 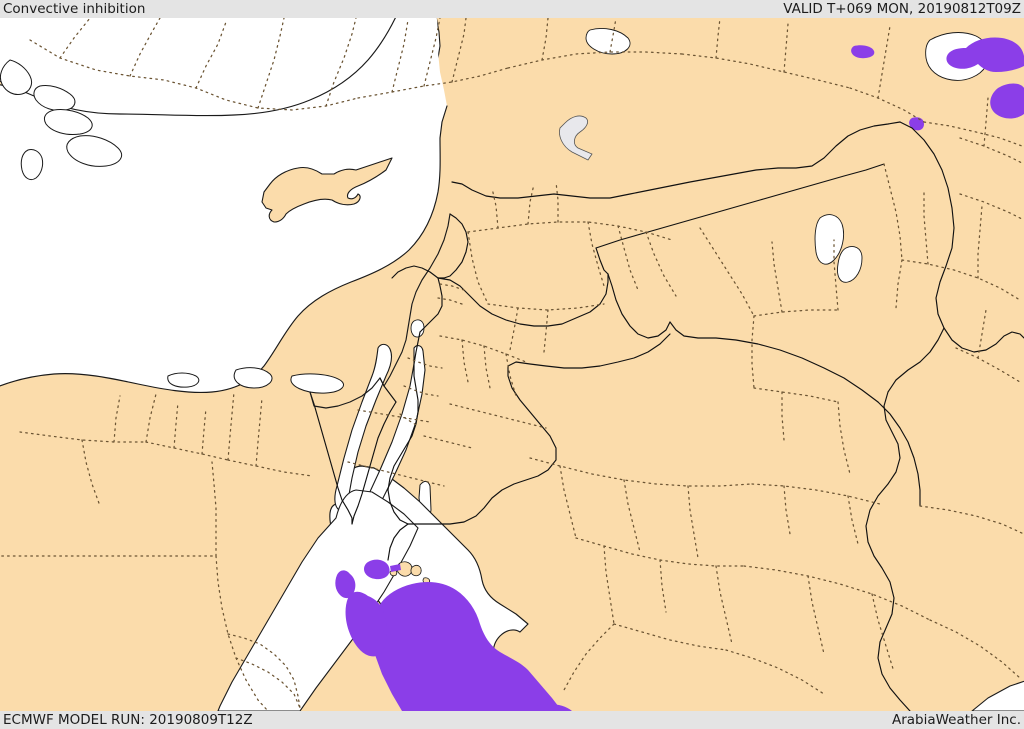 What do you see at coordinates (916, 124) in the screenshot?
I see `cin-region-se-turkey-tiny` at bounding box center [916, 124].